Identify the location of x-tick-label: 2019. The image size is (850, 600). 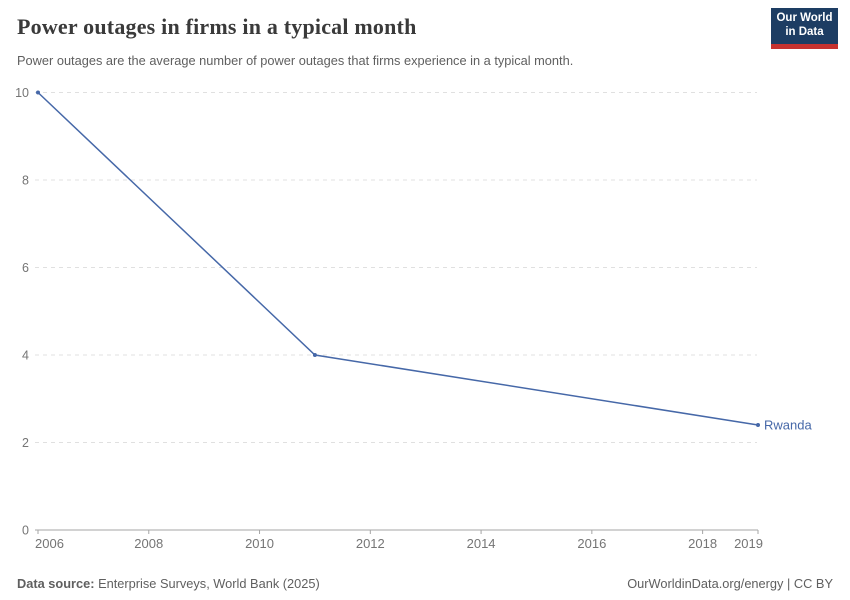
(748, 543).